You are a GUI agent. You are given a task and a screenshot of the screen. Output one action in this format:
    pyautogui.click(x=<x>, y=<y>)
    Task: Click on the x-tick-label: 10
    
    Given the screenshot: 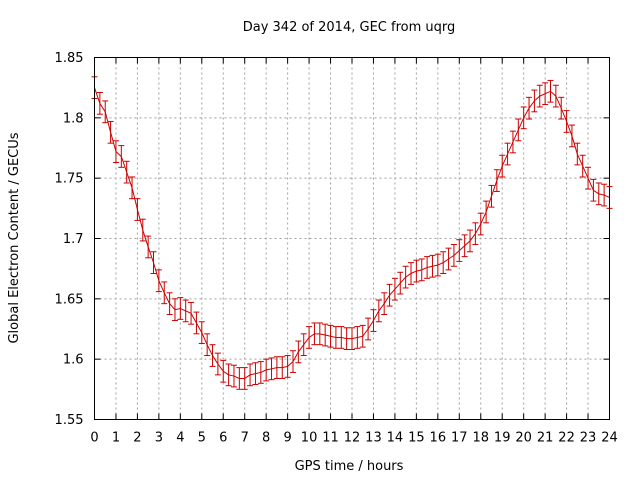 What is the action you would take?
    pyautogui.click(x=309, y=438)
    